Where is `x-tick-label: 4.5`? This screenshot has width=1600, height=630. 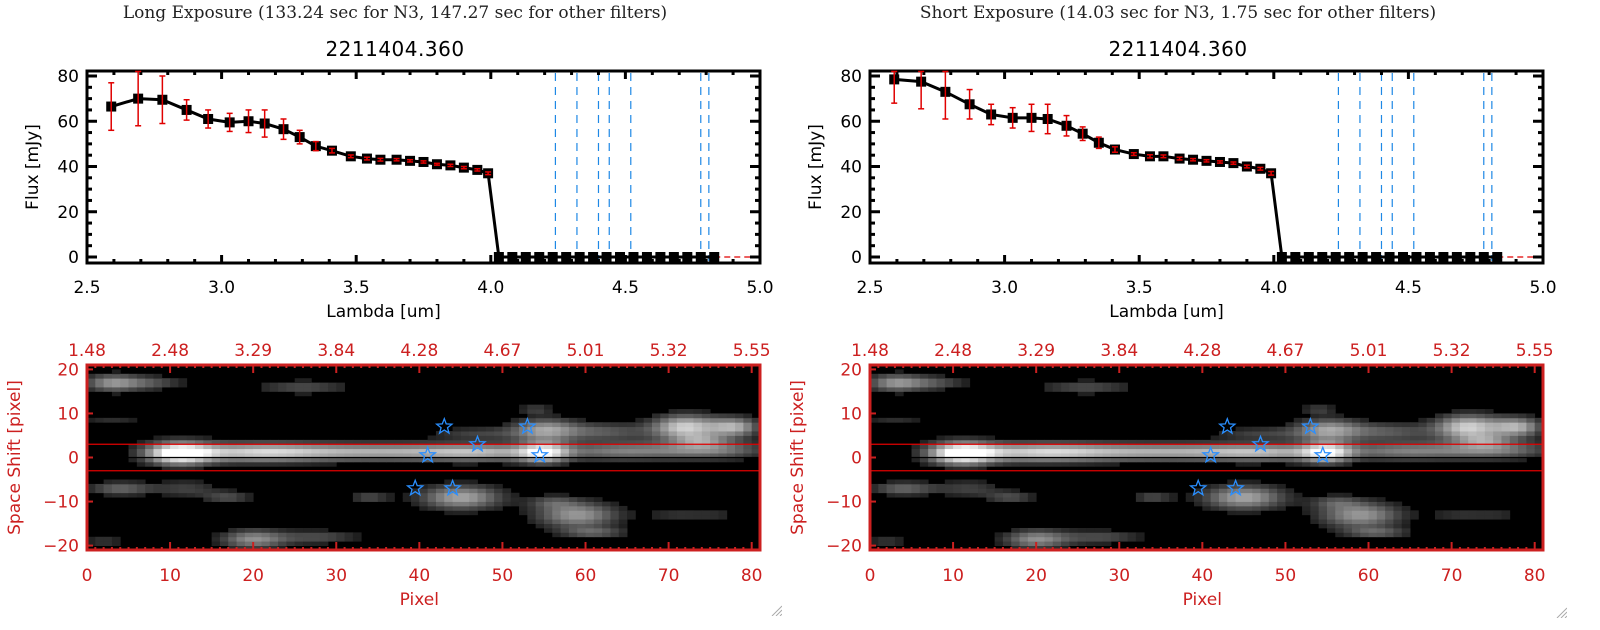 x-tick-label: 4.5 is located at coordinates (625, 288).